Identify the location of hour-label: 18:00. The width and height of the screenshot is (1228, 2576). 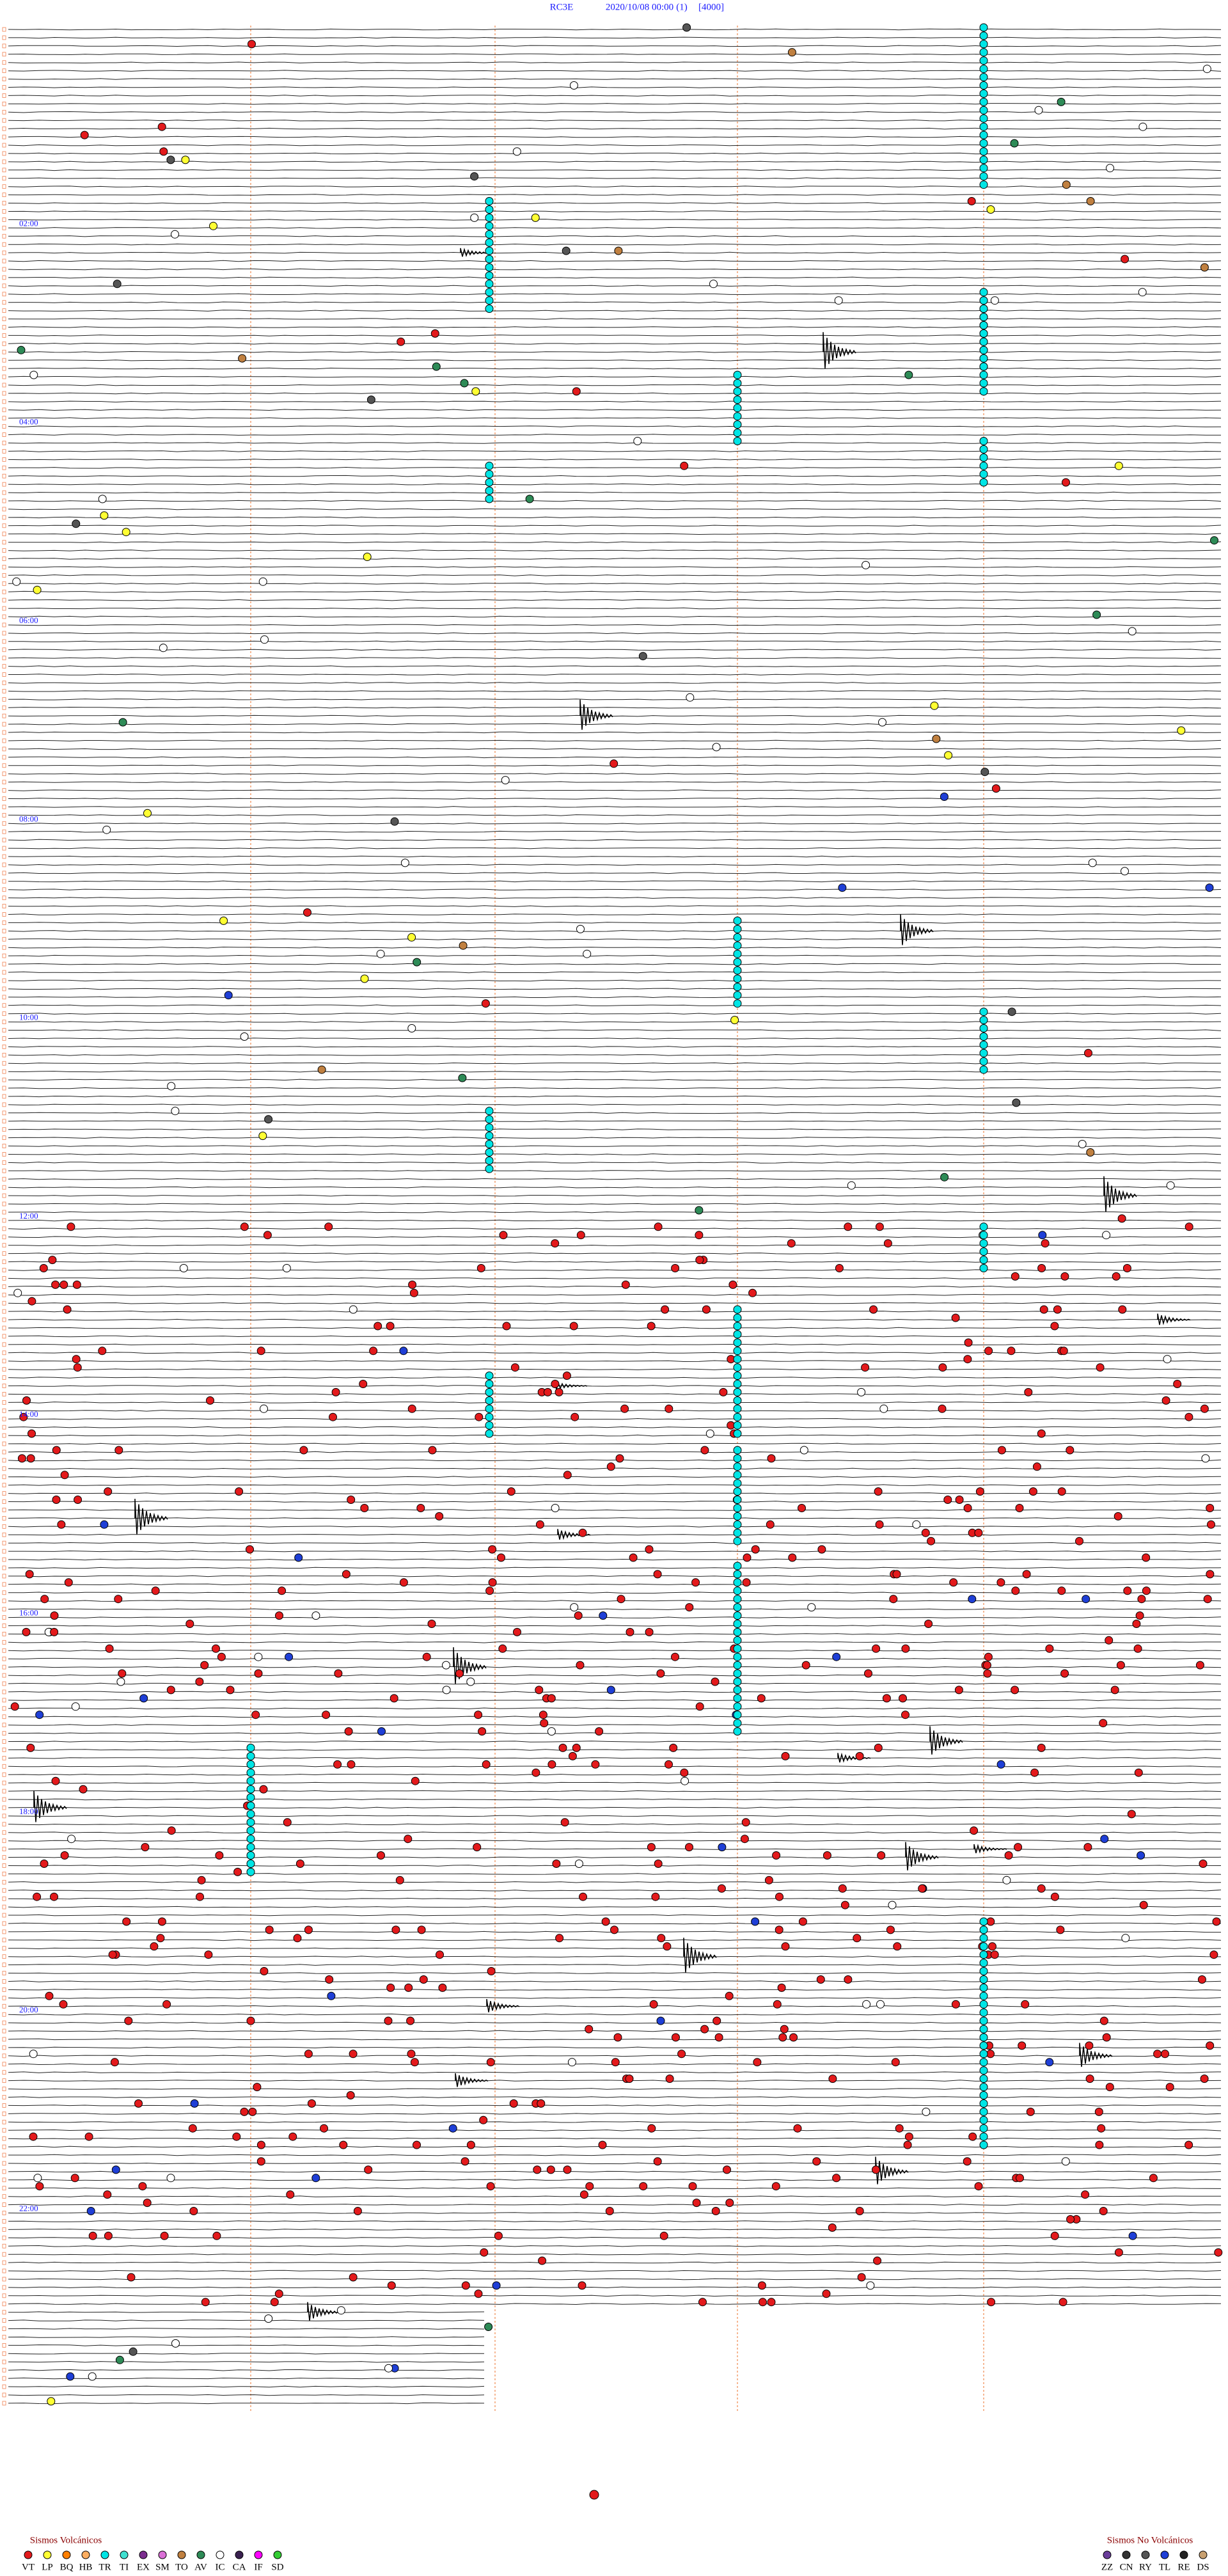
(28, 1811).